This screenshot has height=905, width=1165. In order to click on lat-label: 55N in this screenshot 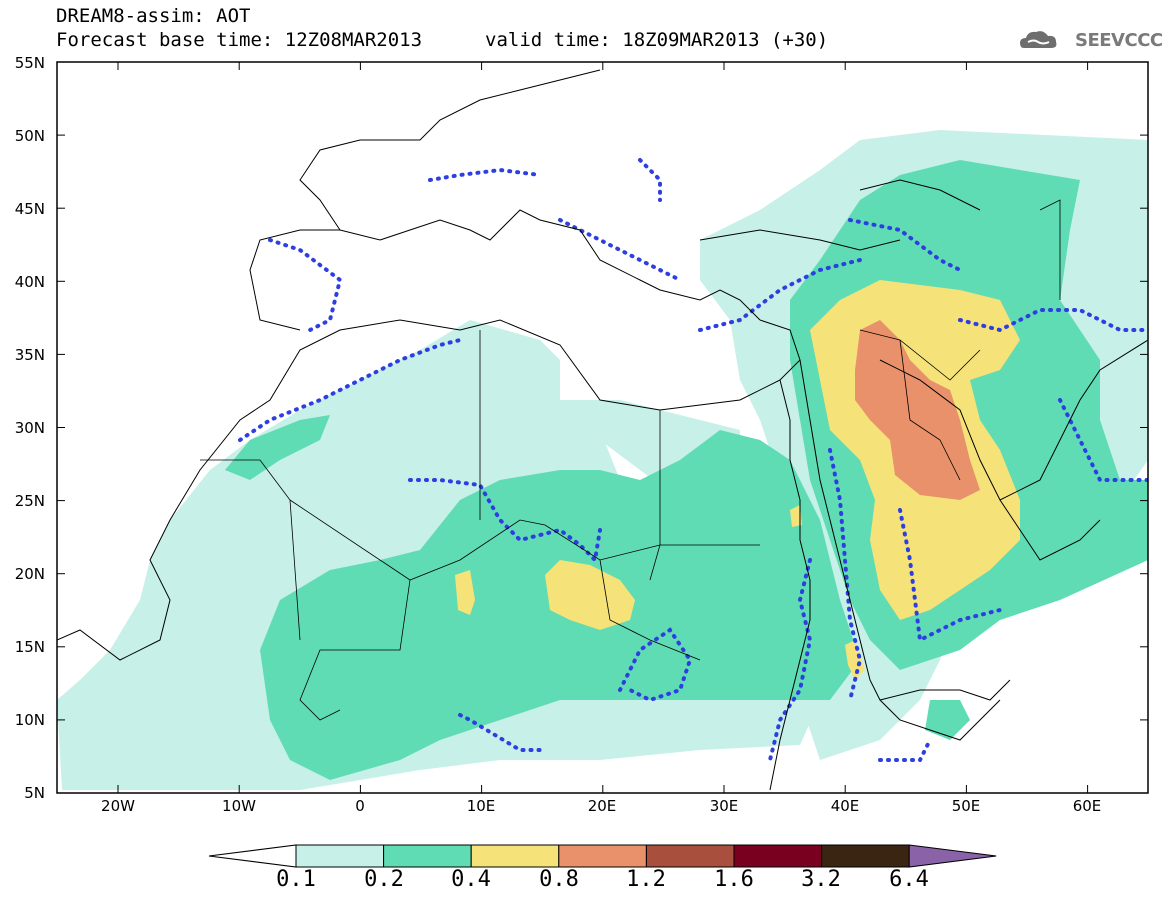, I will do `click(29, 63)`.